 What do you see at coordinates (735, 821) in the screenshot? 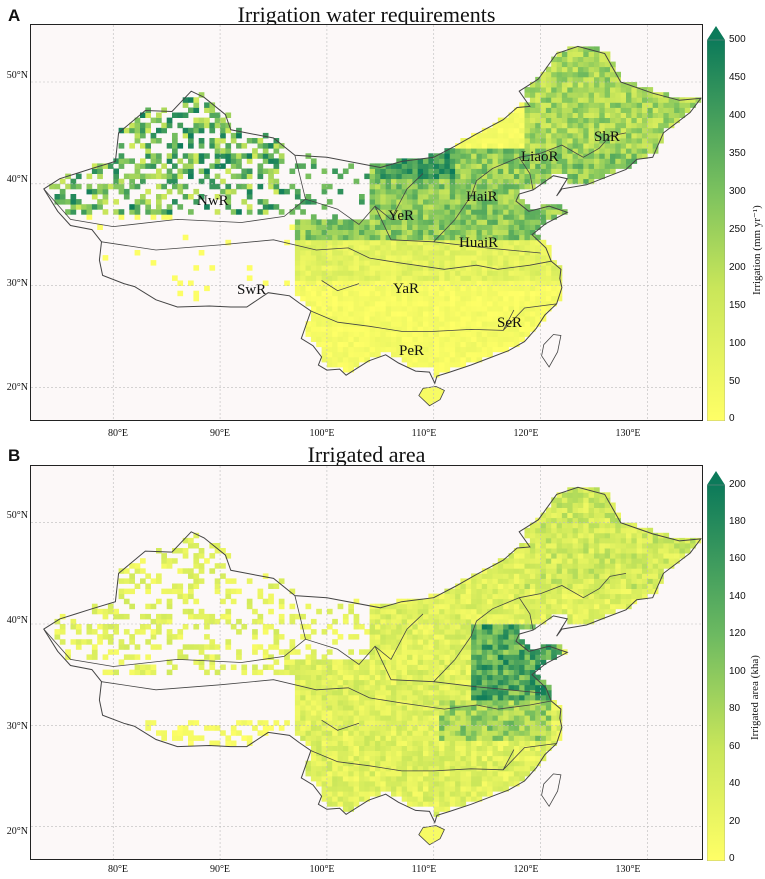
I see `colorbar-tick: 20` at bounding box center [735, 821].